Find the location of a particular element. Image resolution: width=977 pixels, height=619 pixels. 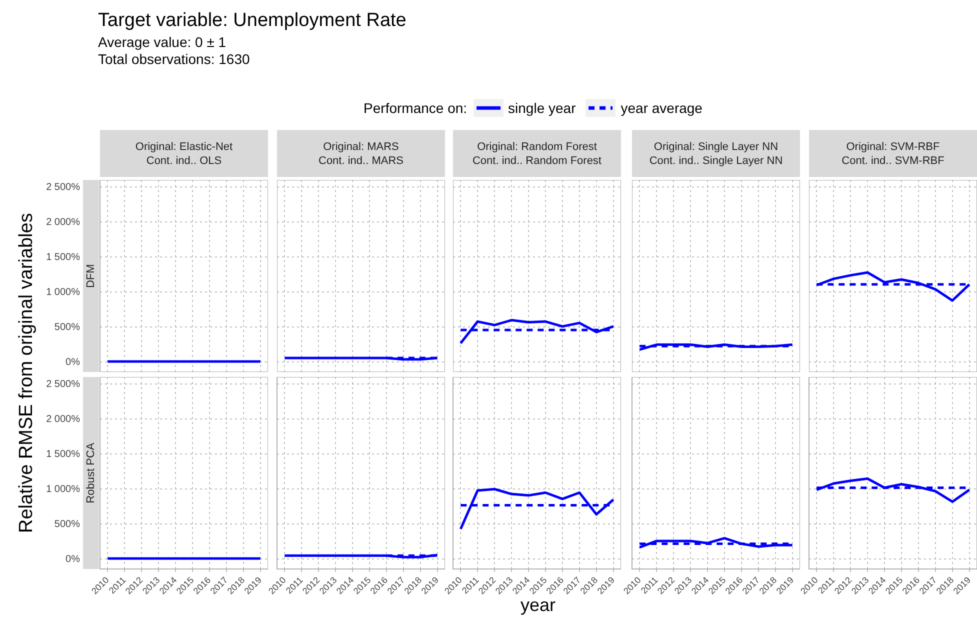

text: Robust PCA is located at coordinates (91, 473).